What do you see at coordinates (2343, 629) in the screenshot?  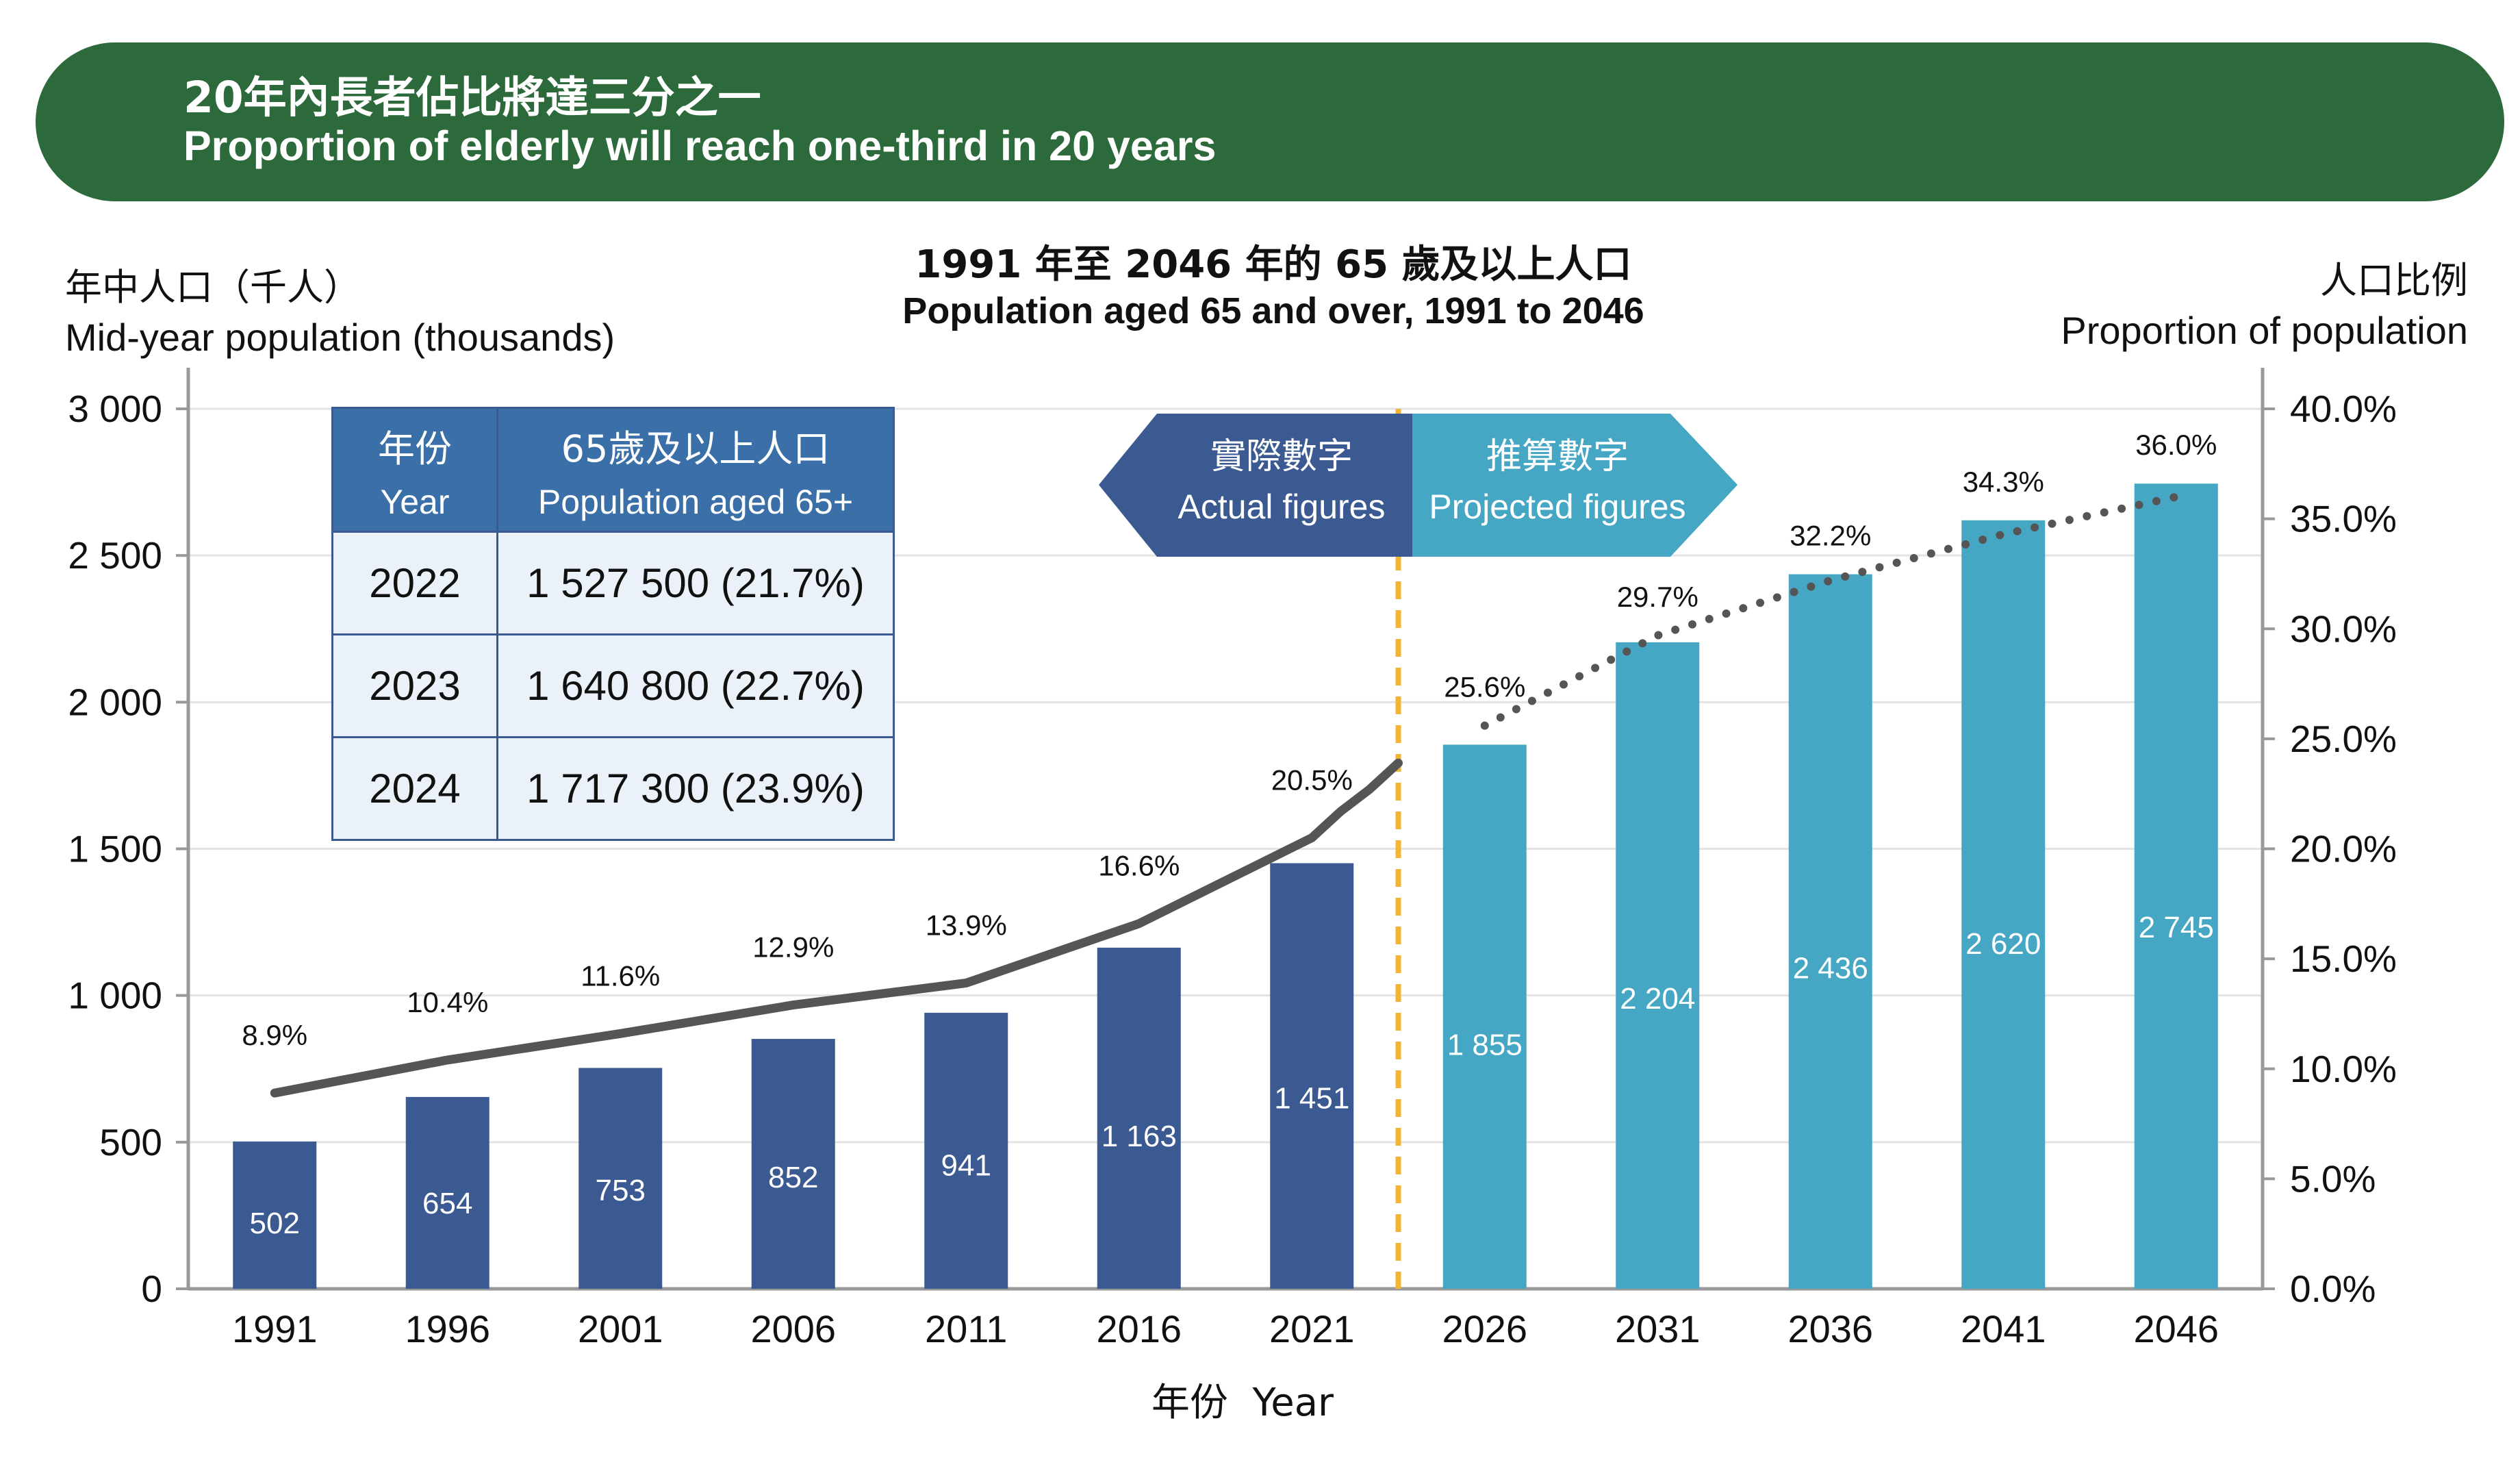 I see `y2-tick-label: 30.0%` at bounding box center [2343, 629].